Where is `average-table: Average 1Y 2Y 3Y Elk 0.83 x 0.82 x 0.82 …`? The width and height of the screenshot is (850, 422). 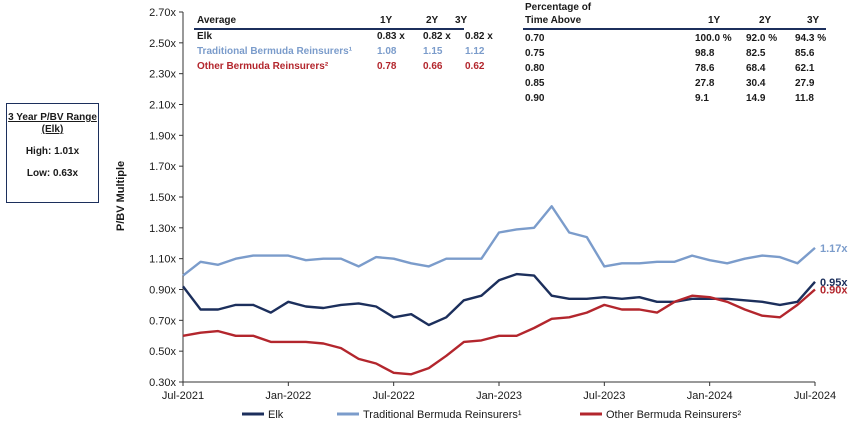
average-table: Average 1Y 2Y 3Y Elk 0.83 x 0.82 x 0.82 … is located at coordinates (345, 45).